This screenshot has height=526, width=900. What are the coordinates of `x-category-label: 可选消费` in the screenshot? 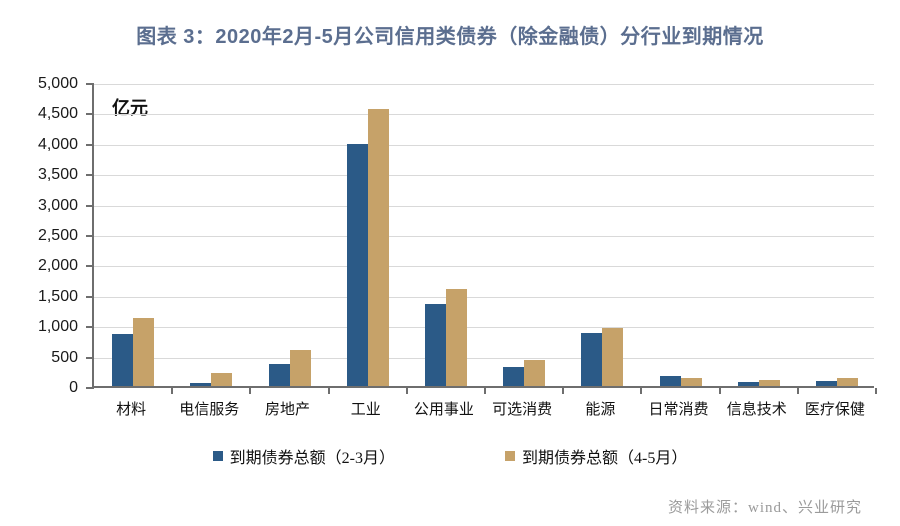 It's located at (522, 410).